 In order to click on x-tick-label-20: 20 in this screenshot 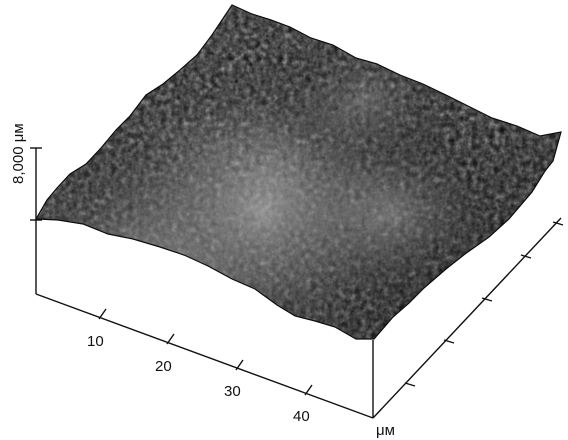, I will do `click(163, 366)`.